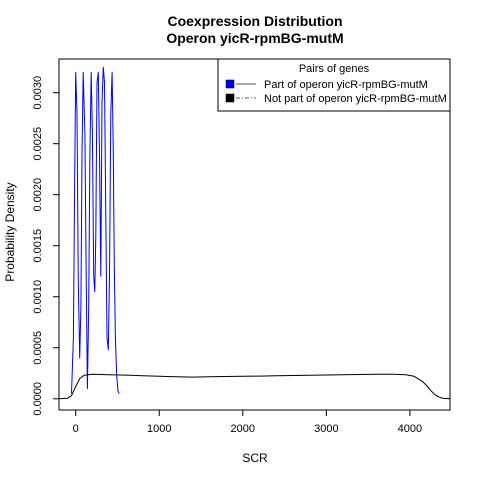 The image size is (480, 480). I want to click on legend-swatch-not-part-of-operon, so click(230, 98).